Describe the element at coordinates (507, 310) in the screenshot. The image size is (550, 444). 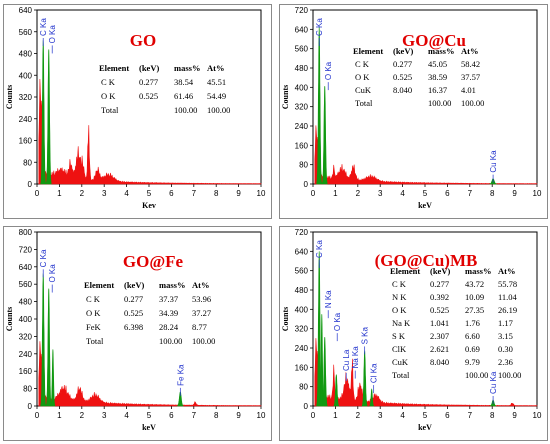
I see `table-cell: 26.19` at that location.